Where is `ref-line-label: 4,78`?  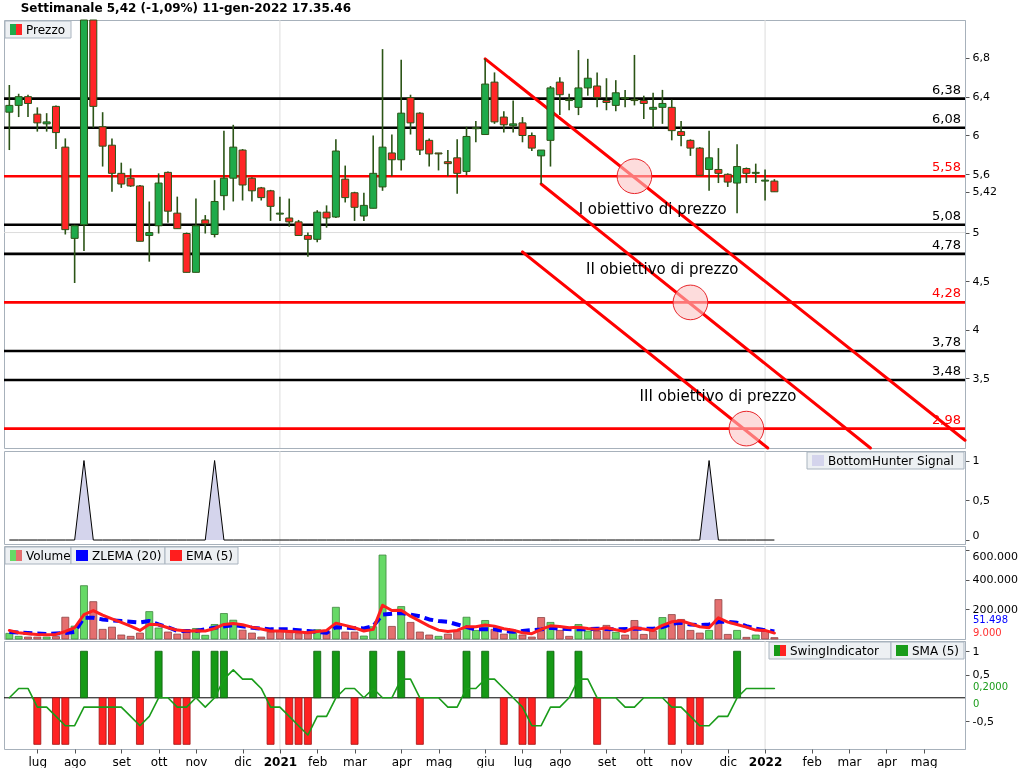 ref-line-label: 4,78 is located at coordinates (946, 244).